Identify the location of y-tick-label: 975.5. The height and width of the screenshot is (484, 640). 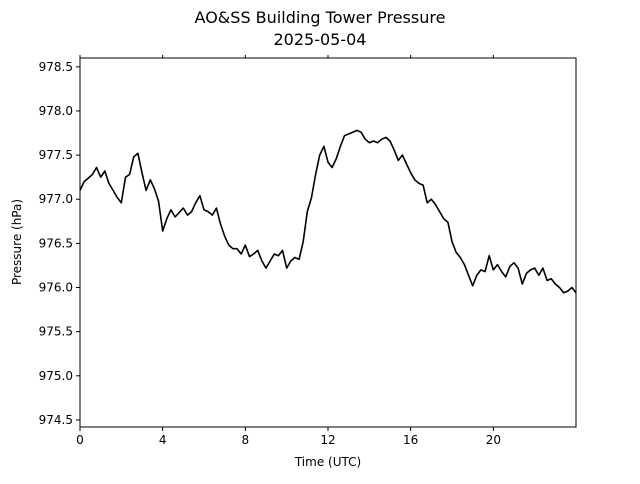
(56, 332).